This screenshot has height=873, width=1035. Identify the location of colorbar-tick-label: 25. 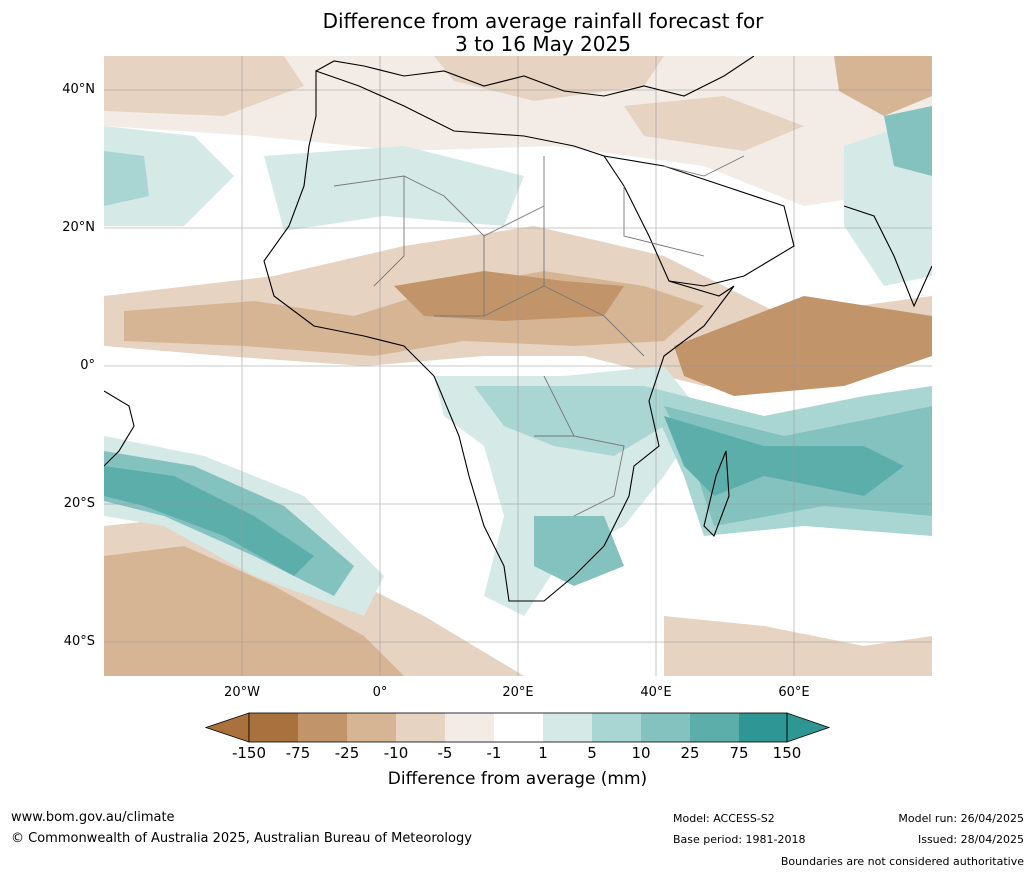
(690, 753).